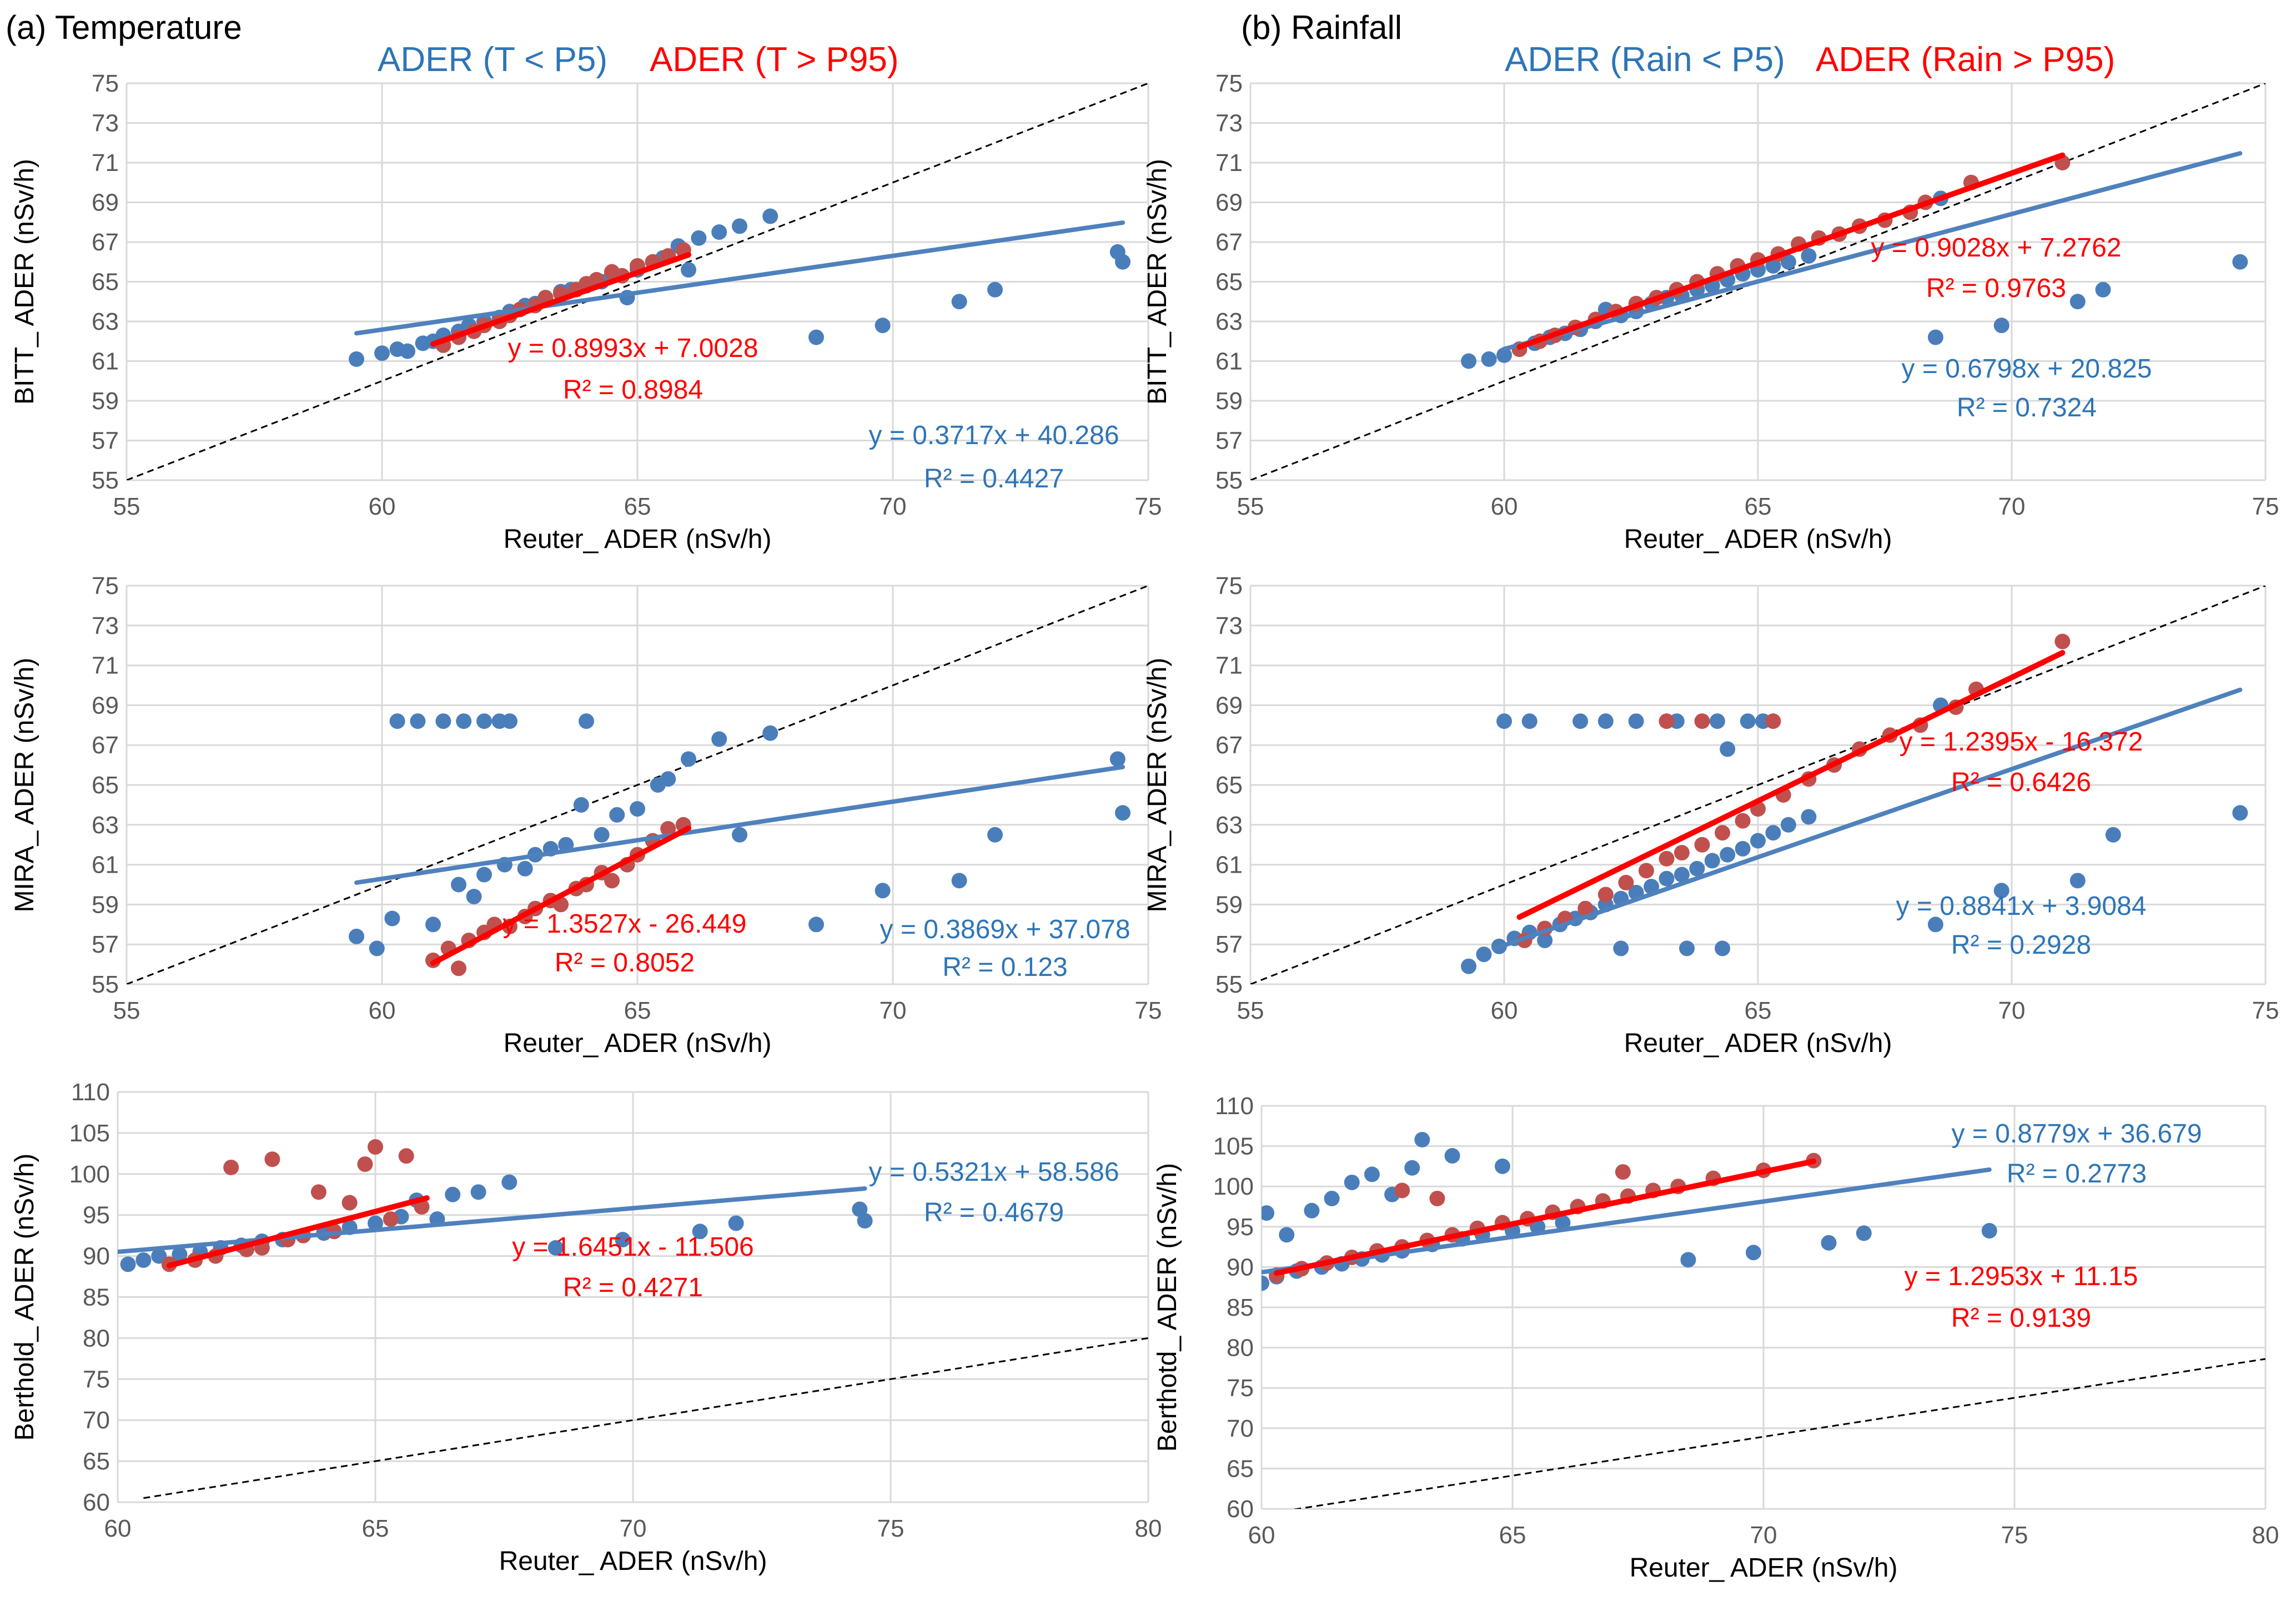  I want to click on blue-fit-equation: y = 0.8841x + 3.9084, so click(2021, 906).